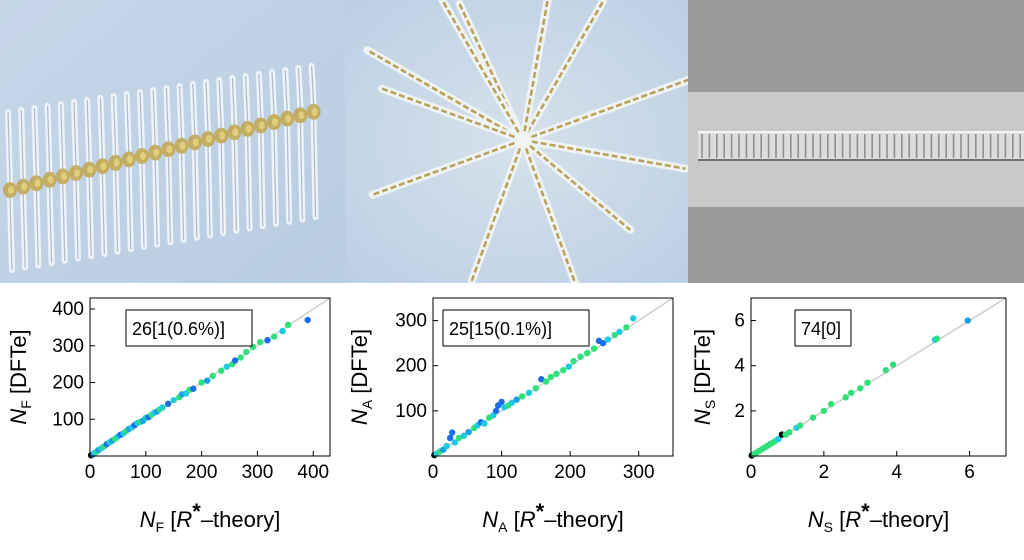 This screenshot has height=560, width=1024. I want to click on x-tick-label: 2, so click(824, 472).